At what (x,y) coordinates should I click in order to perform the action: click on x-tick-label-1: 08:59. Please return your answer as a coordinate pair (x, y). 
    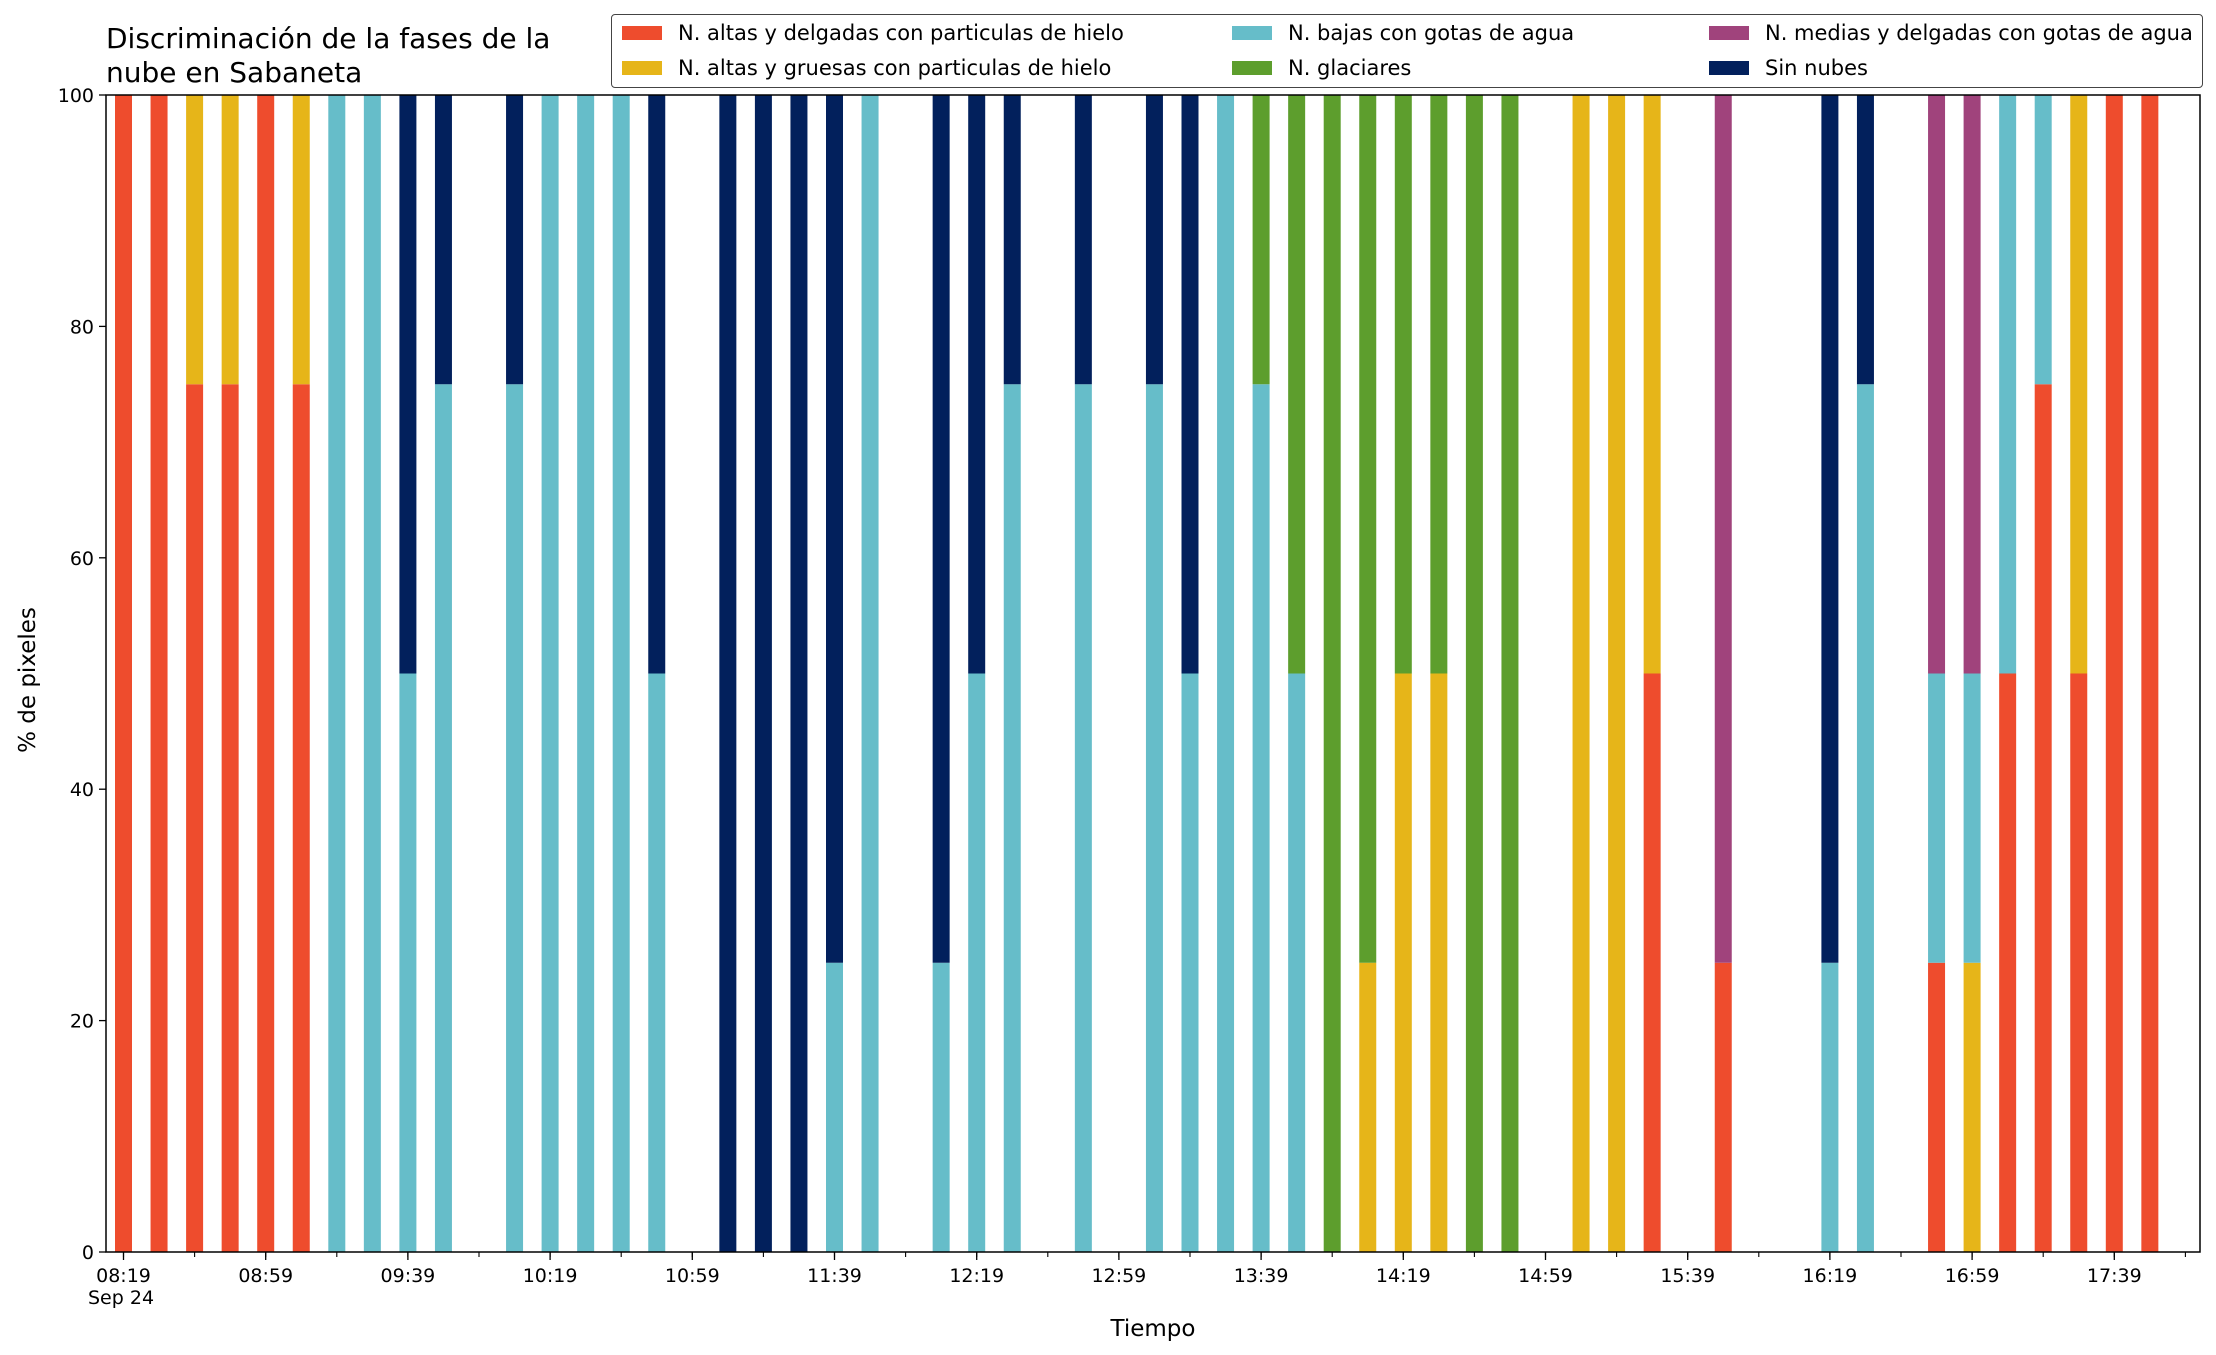
    Looking at the image, I should click on (265, 1276).